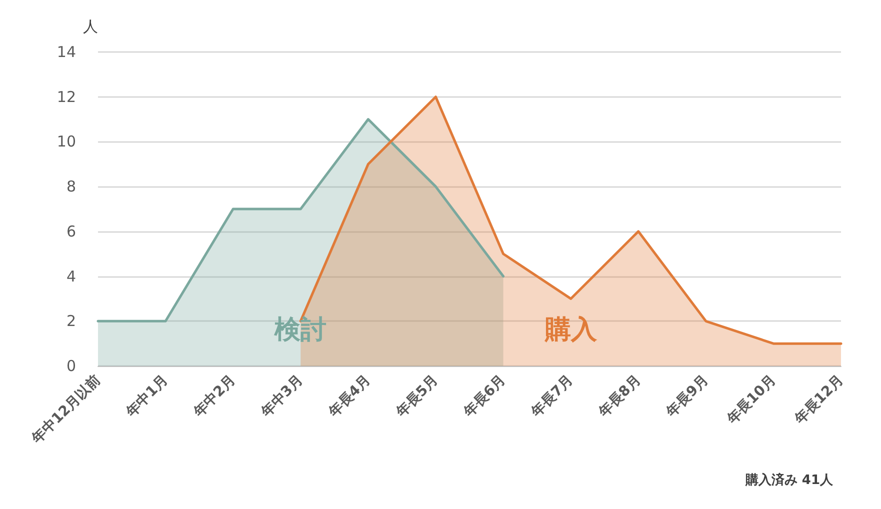 The width and height of the screenshot is (881, 509). What do you see at coordinates (819, 400) in the screenshot?
I see `x-tick-label: 年長12月` at bounding box center [819, 400].